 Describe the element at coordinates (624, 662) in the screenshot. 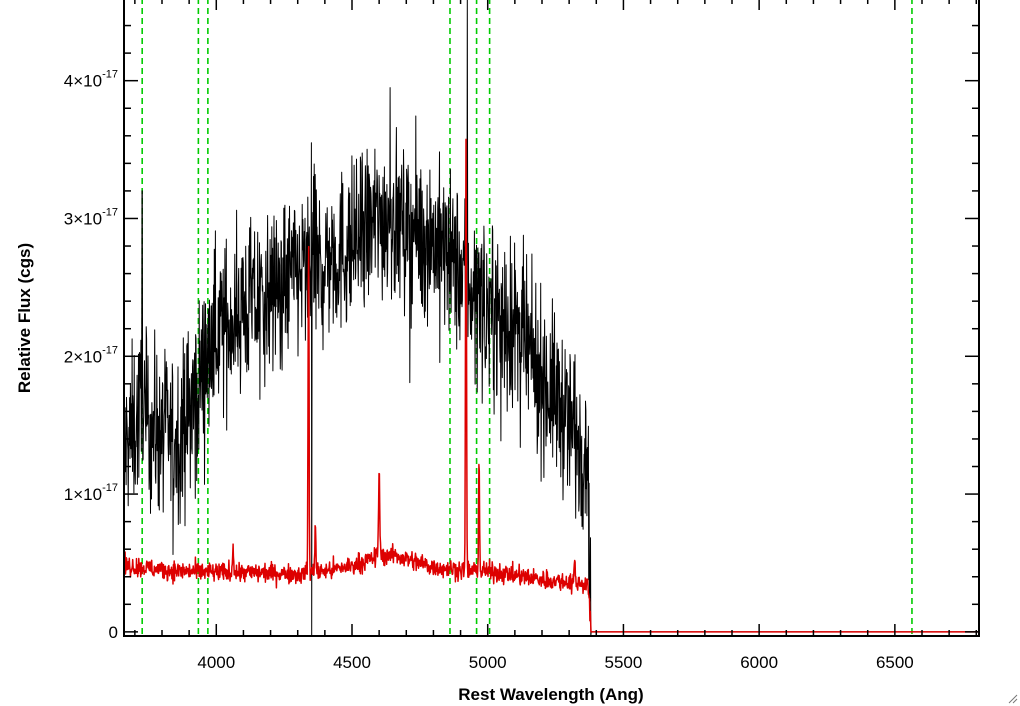

I see `x-tick-label: 5500` at that location.